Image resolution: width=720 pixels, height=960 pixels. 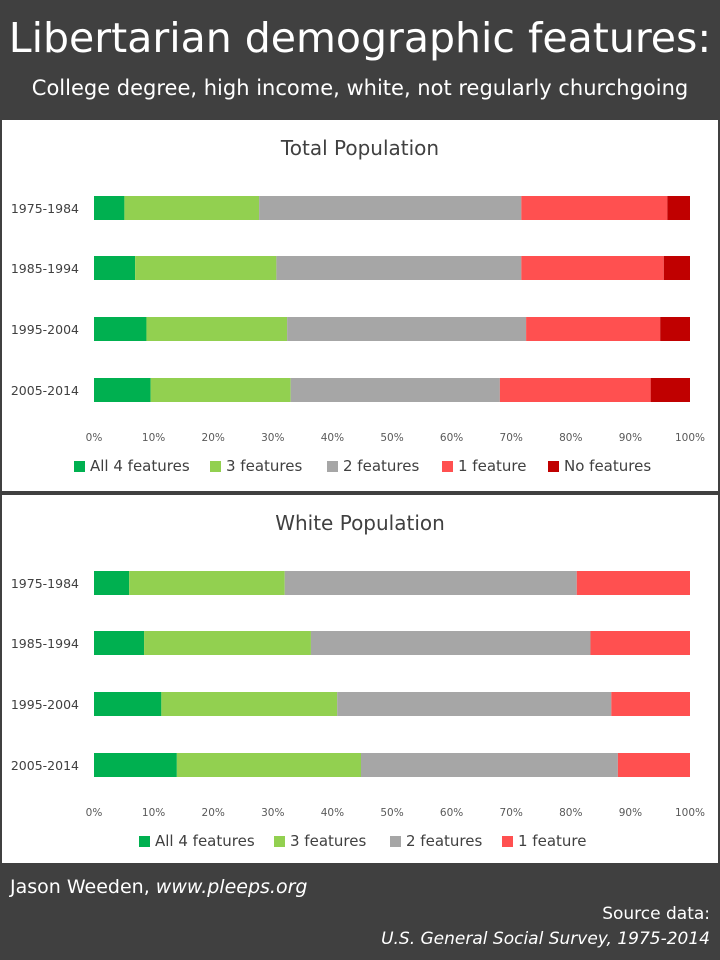 What do you see at coordinates (231, 887) in the screenshot?
I see `author-site: www.pleeps.org` at bounding box center [231, 887].